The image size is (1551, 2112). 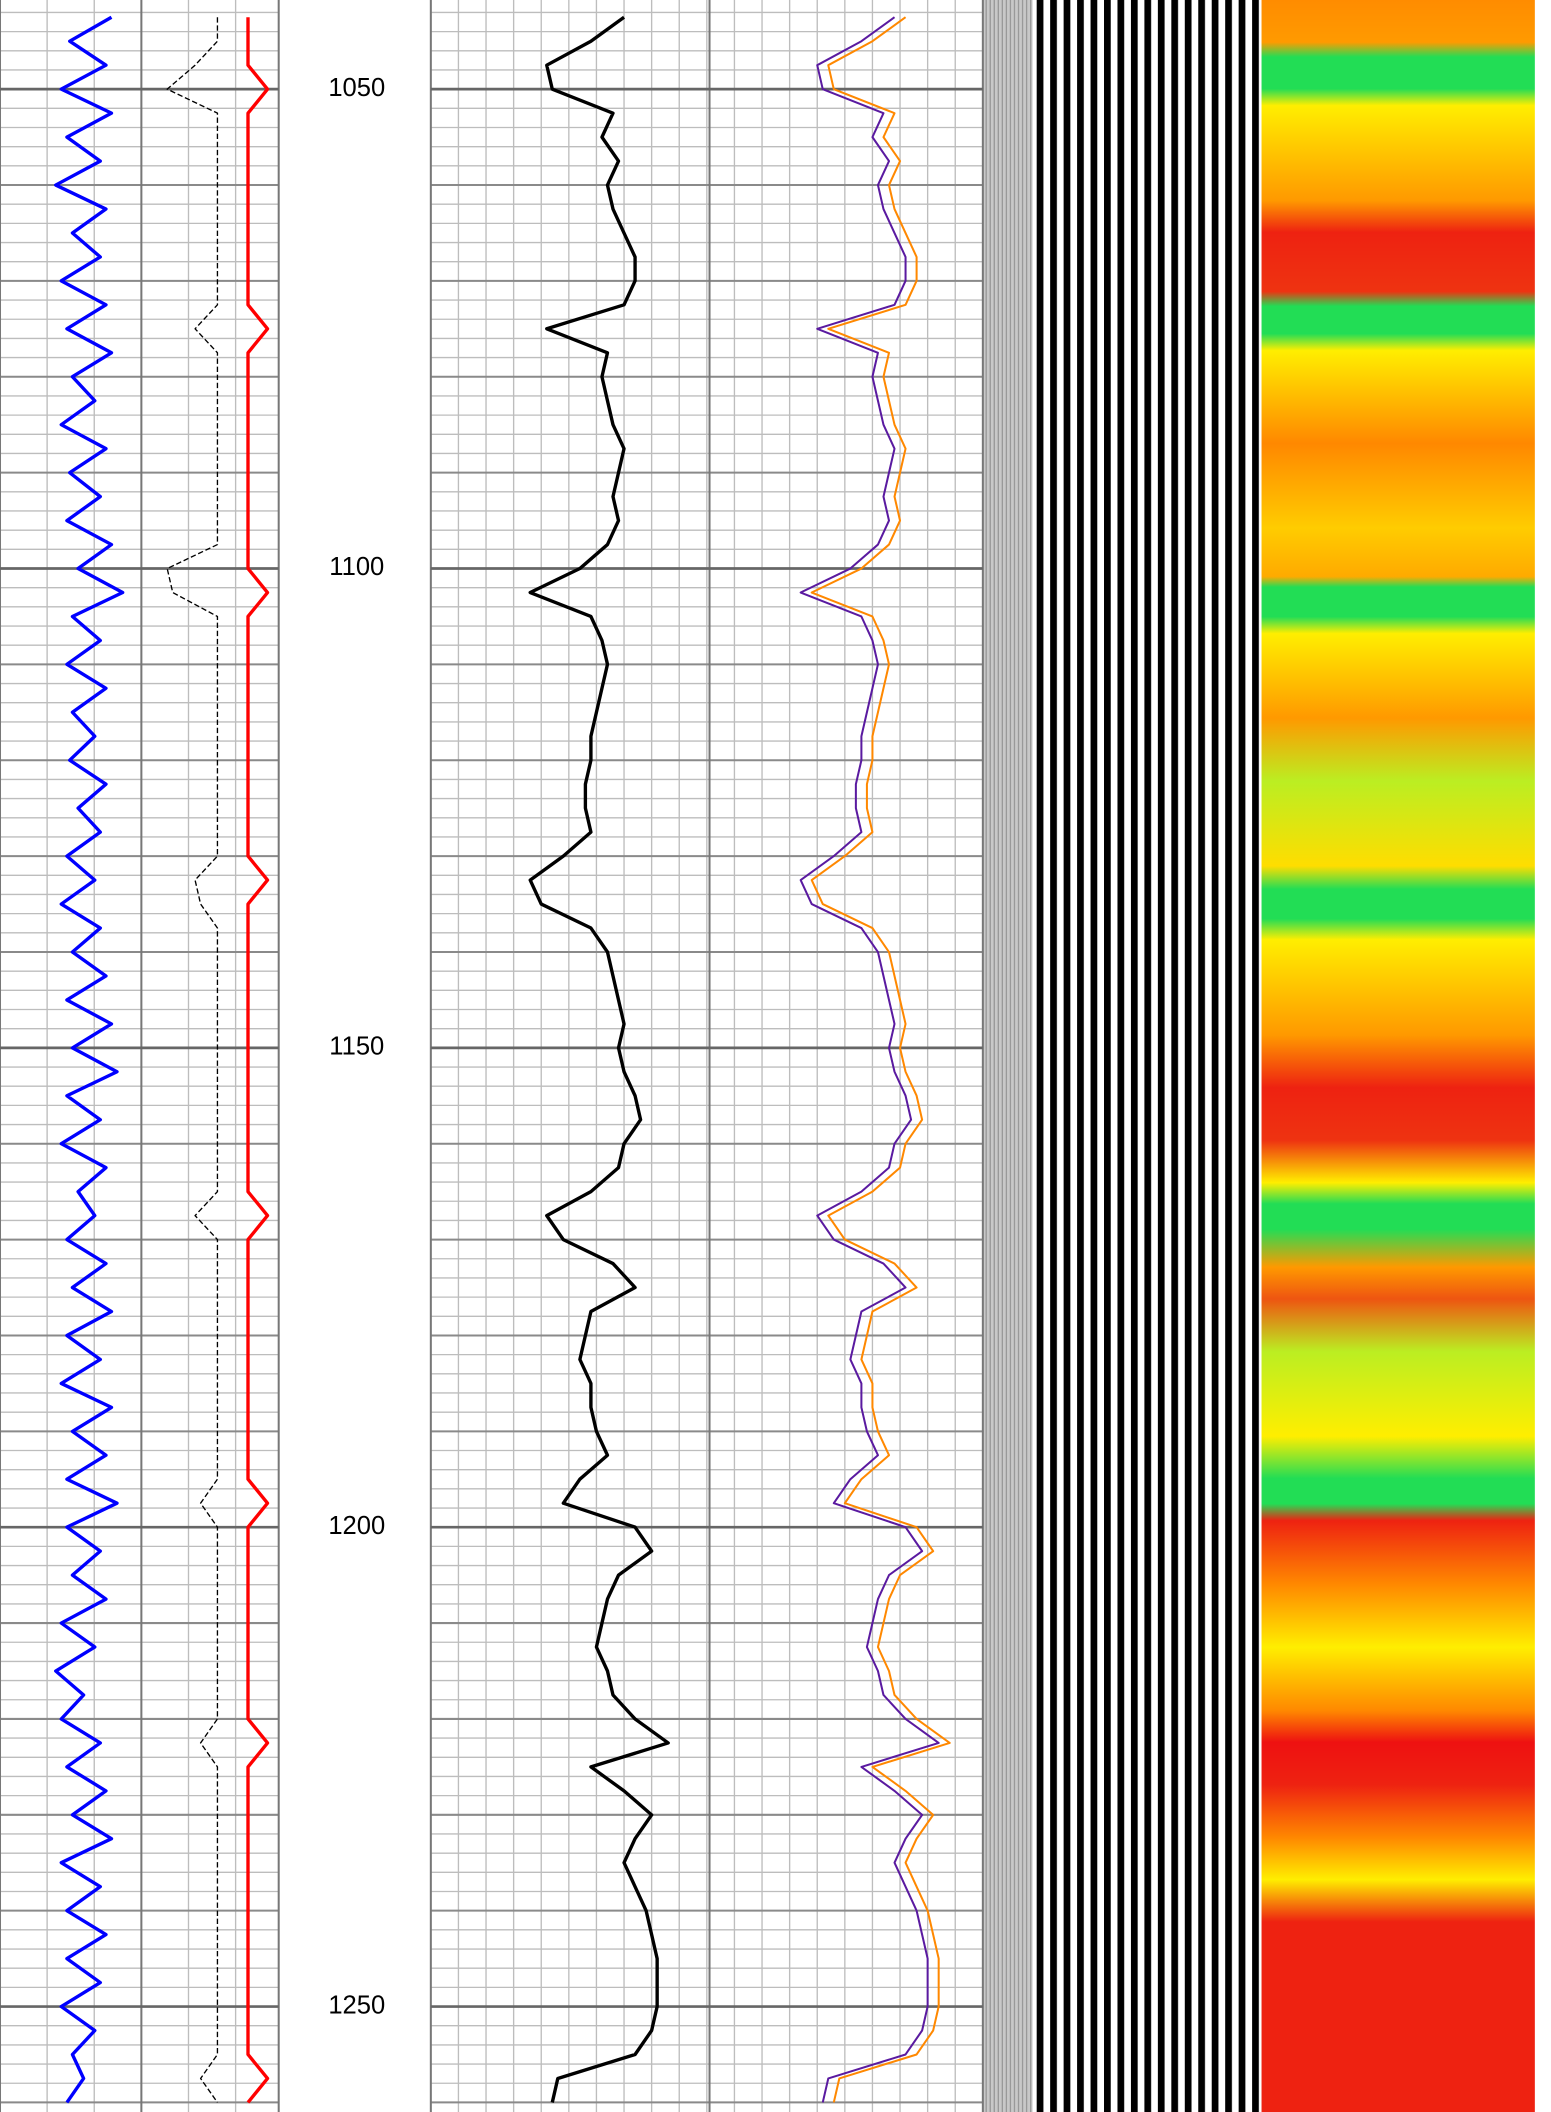 What do you see at coordinates (356, 1047) in the screenshot?
I see `depth-label: 1150` at bounding box center [356, 1047].